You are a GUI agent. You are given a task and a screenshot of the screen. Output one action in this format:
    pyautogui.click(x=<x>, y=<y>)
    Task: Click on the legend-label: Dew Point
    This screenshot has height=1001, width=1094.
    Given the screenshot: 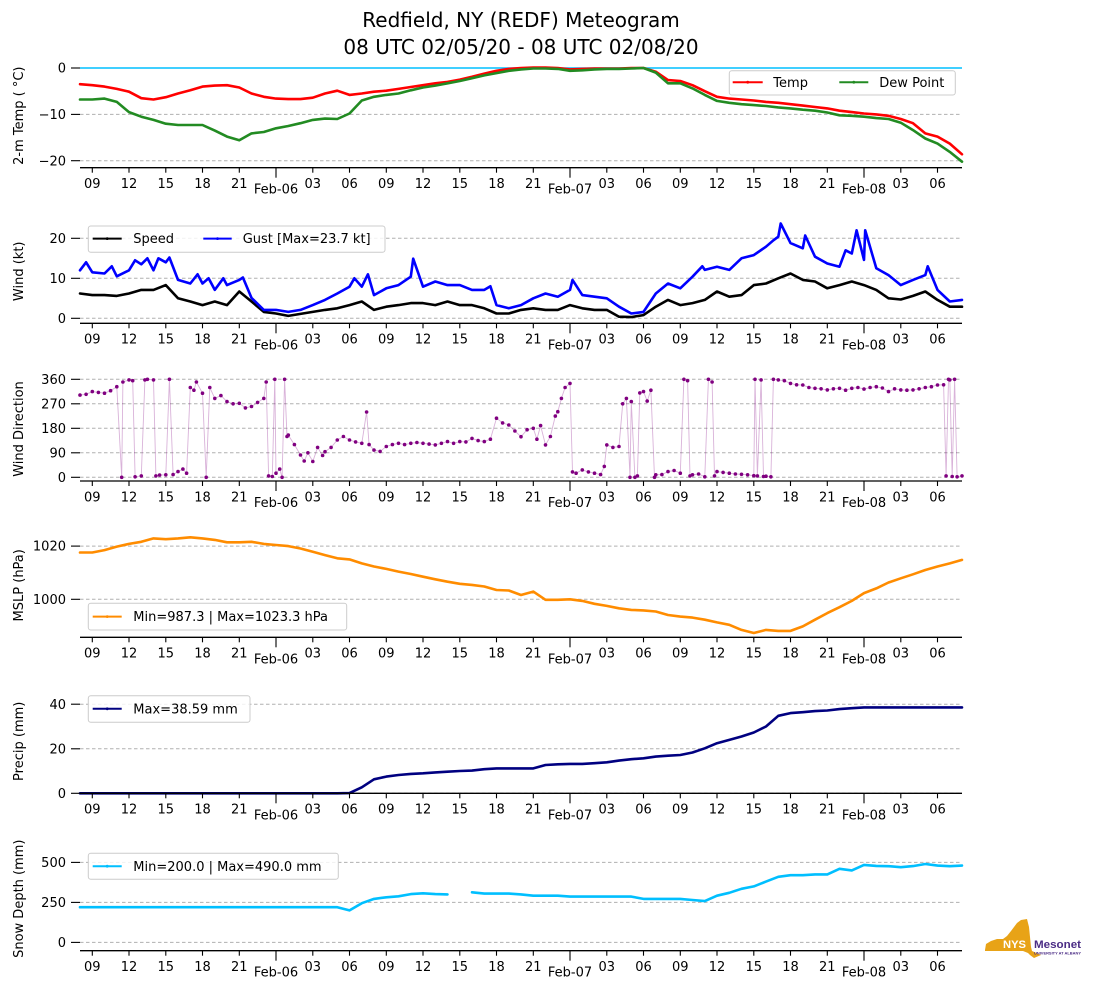 What is the action you would take?
    pyautogui.click(x=911, y=83)
    